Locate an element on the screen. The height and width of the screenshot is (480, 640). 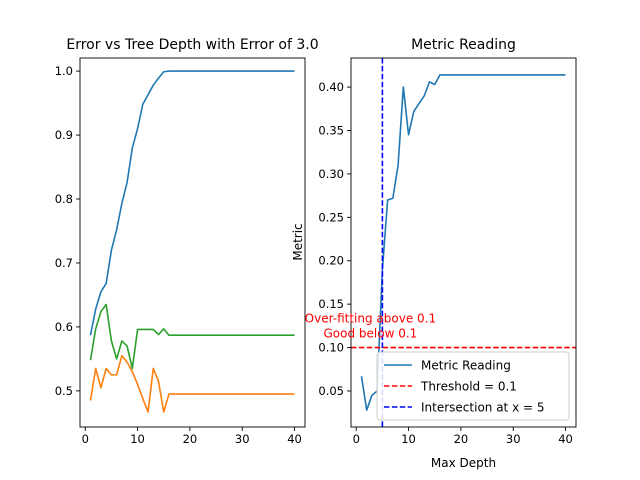
legend-label-threshold: Threshold = 0.1 is located at coordinates (468, 387).